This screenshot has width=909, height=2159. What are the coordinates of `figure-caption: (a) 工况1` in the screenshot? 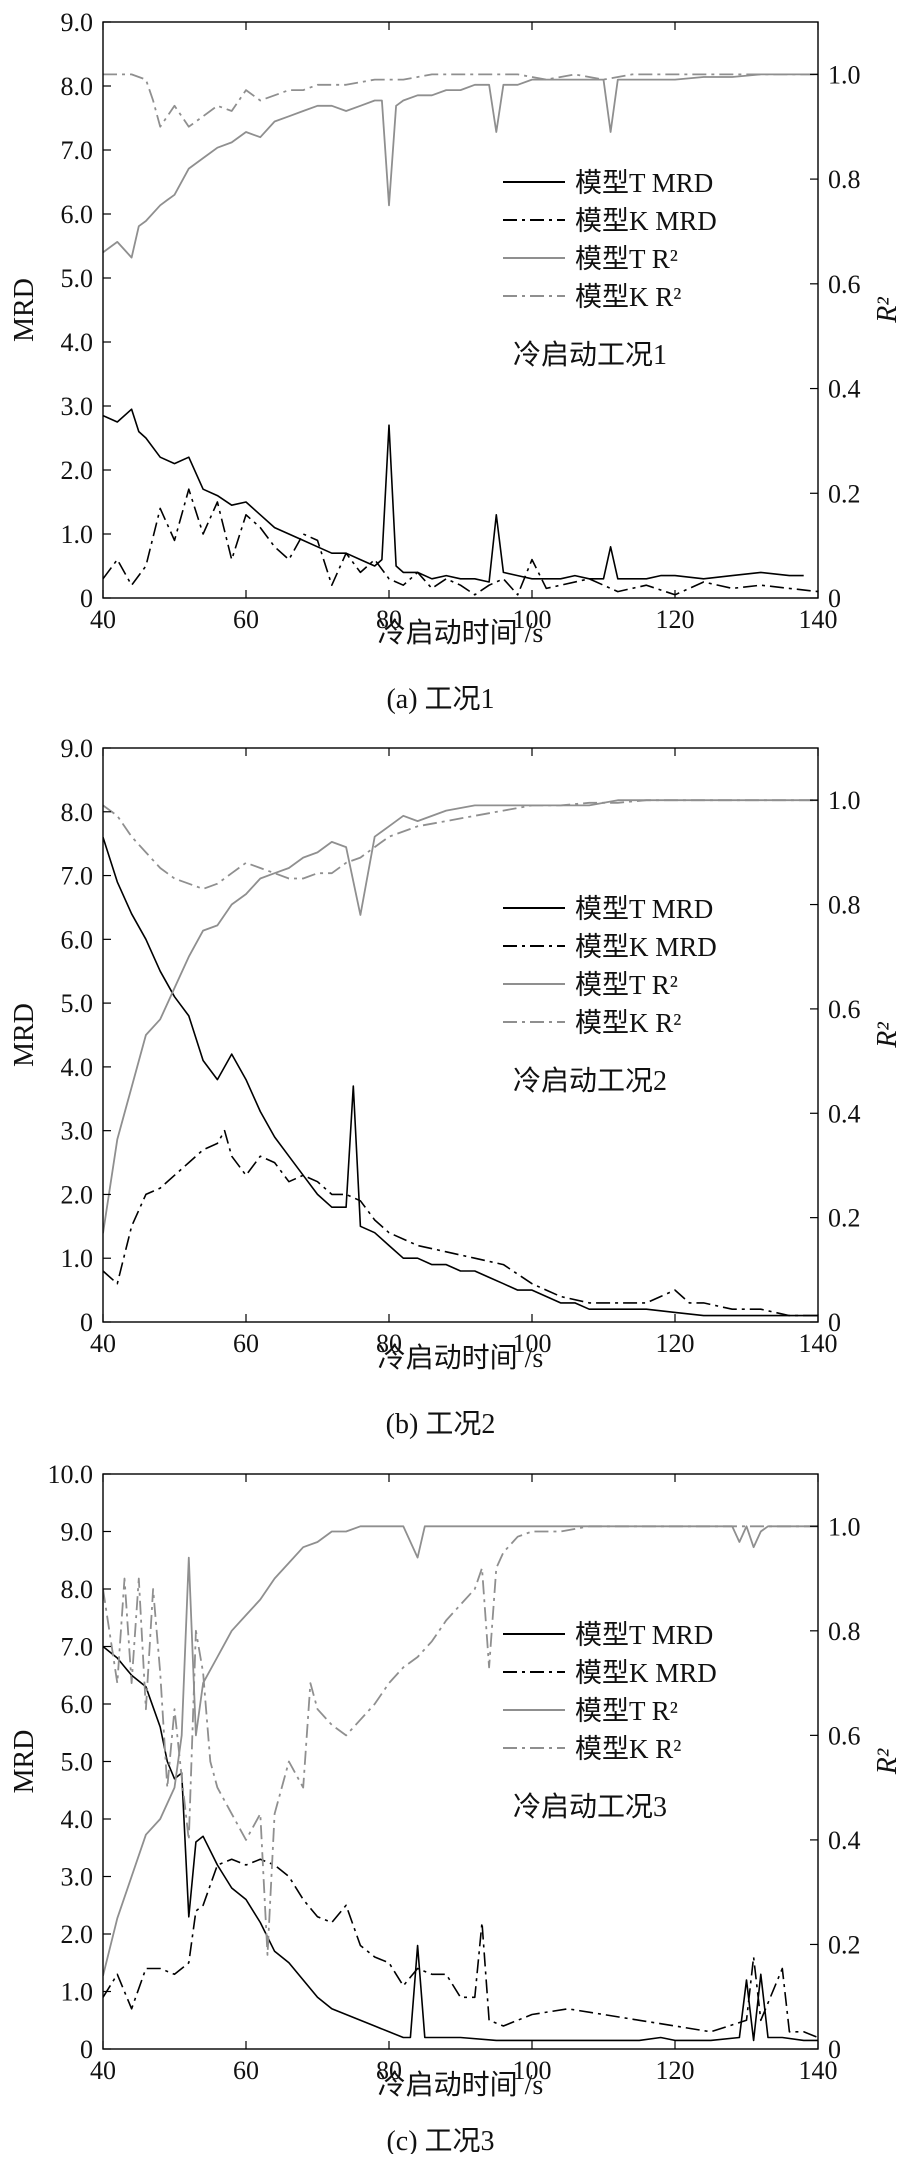 It's located at (440, 699).